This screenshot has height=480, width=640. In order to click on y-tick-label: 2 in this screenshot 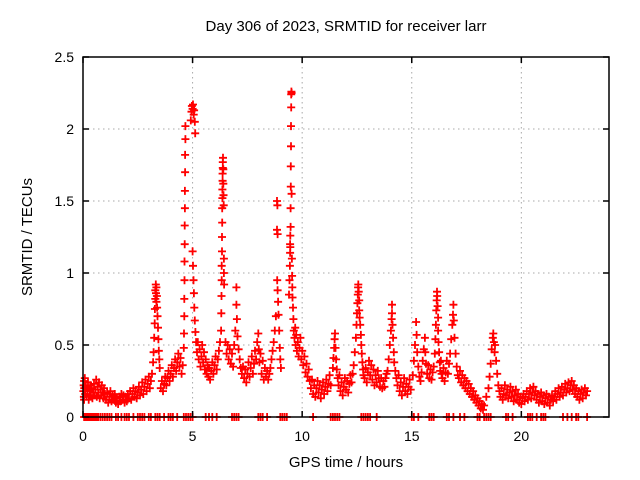, I will do `click(70, 129)`.